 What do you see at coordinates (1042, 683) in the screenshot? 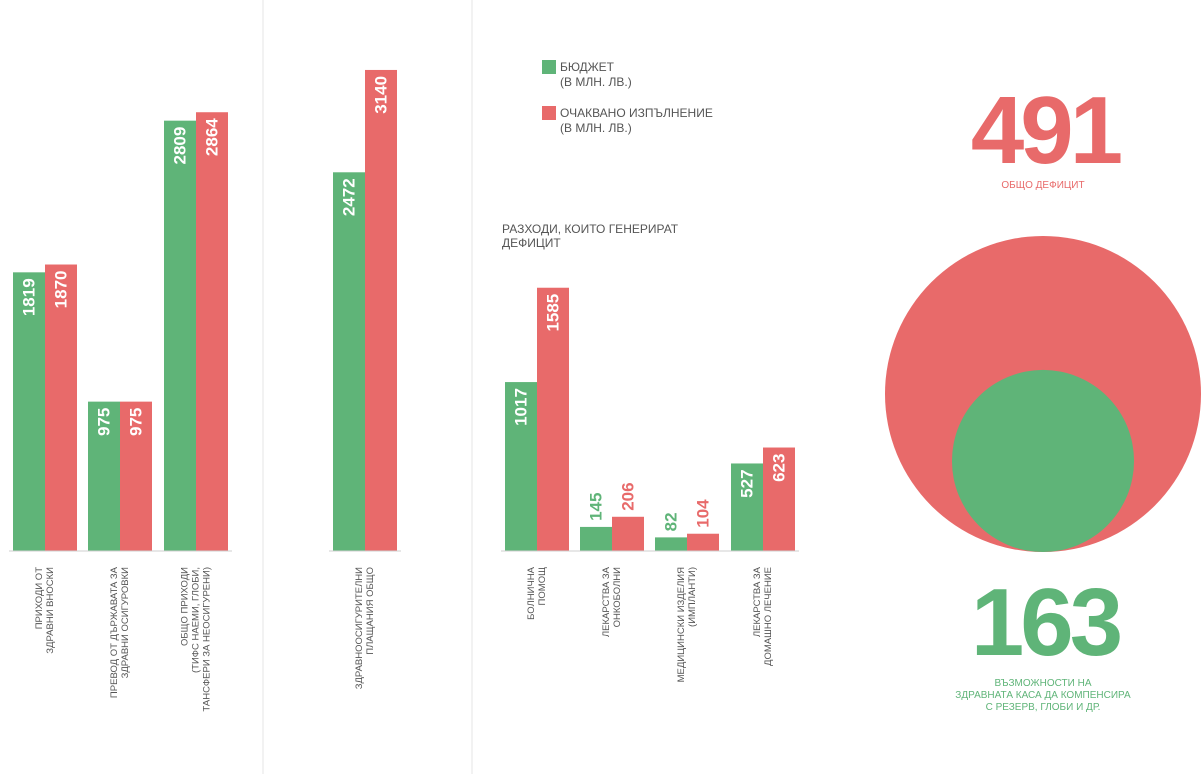
I see `compensation-label: ВЪЗМОЖНОСТИ НА` at bounding box center [1042, 683].